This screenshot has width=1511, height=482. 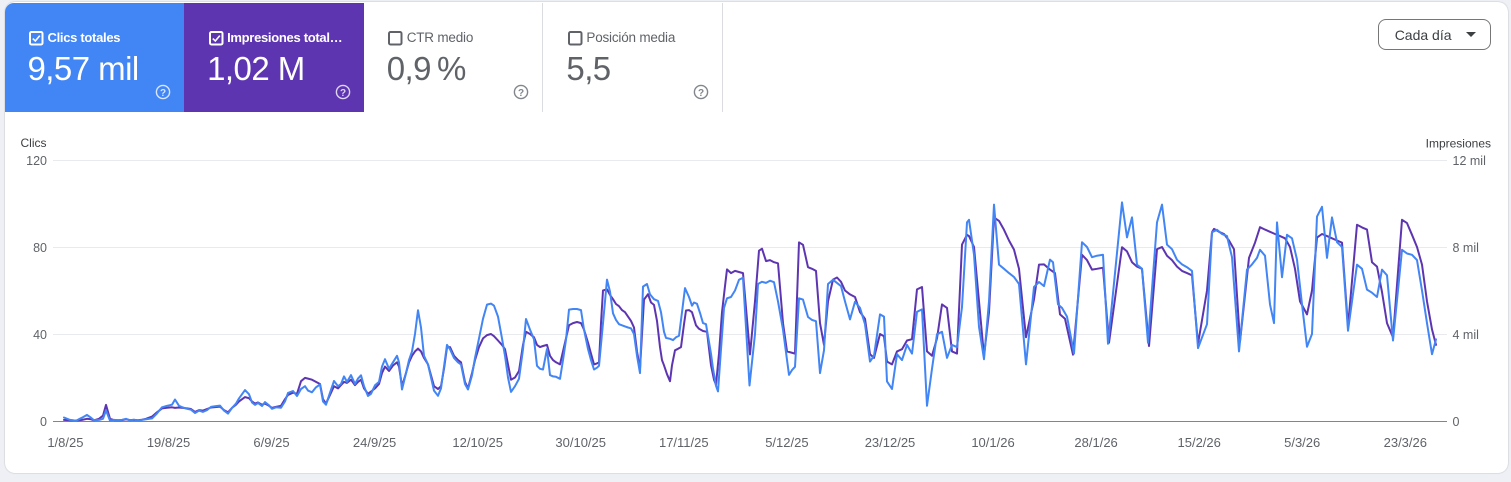 What do you see at coordinates (374, 442) in the screenshot?
I see `svg-text: 24/9/25` at bounding box center [374, 442].